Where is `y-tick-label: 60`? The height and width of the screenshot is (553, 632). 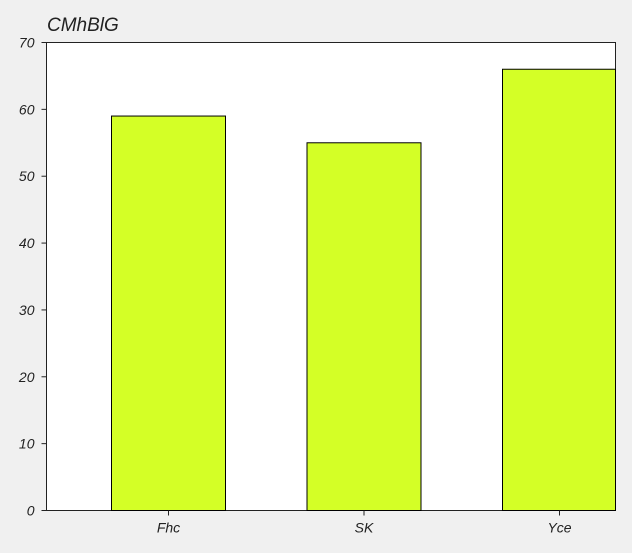
y-tick-label: 60 is located at coordinates (27, 109).